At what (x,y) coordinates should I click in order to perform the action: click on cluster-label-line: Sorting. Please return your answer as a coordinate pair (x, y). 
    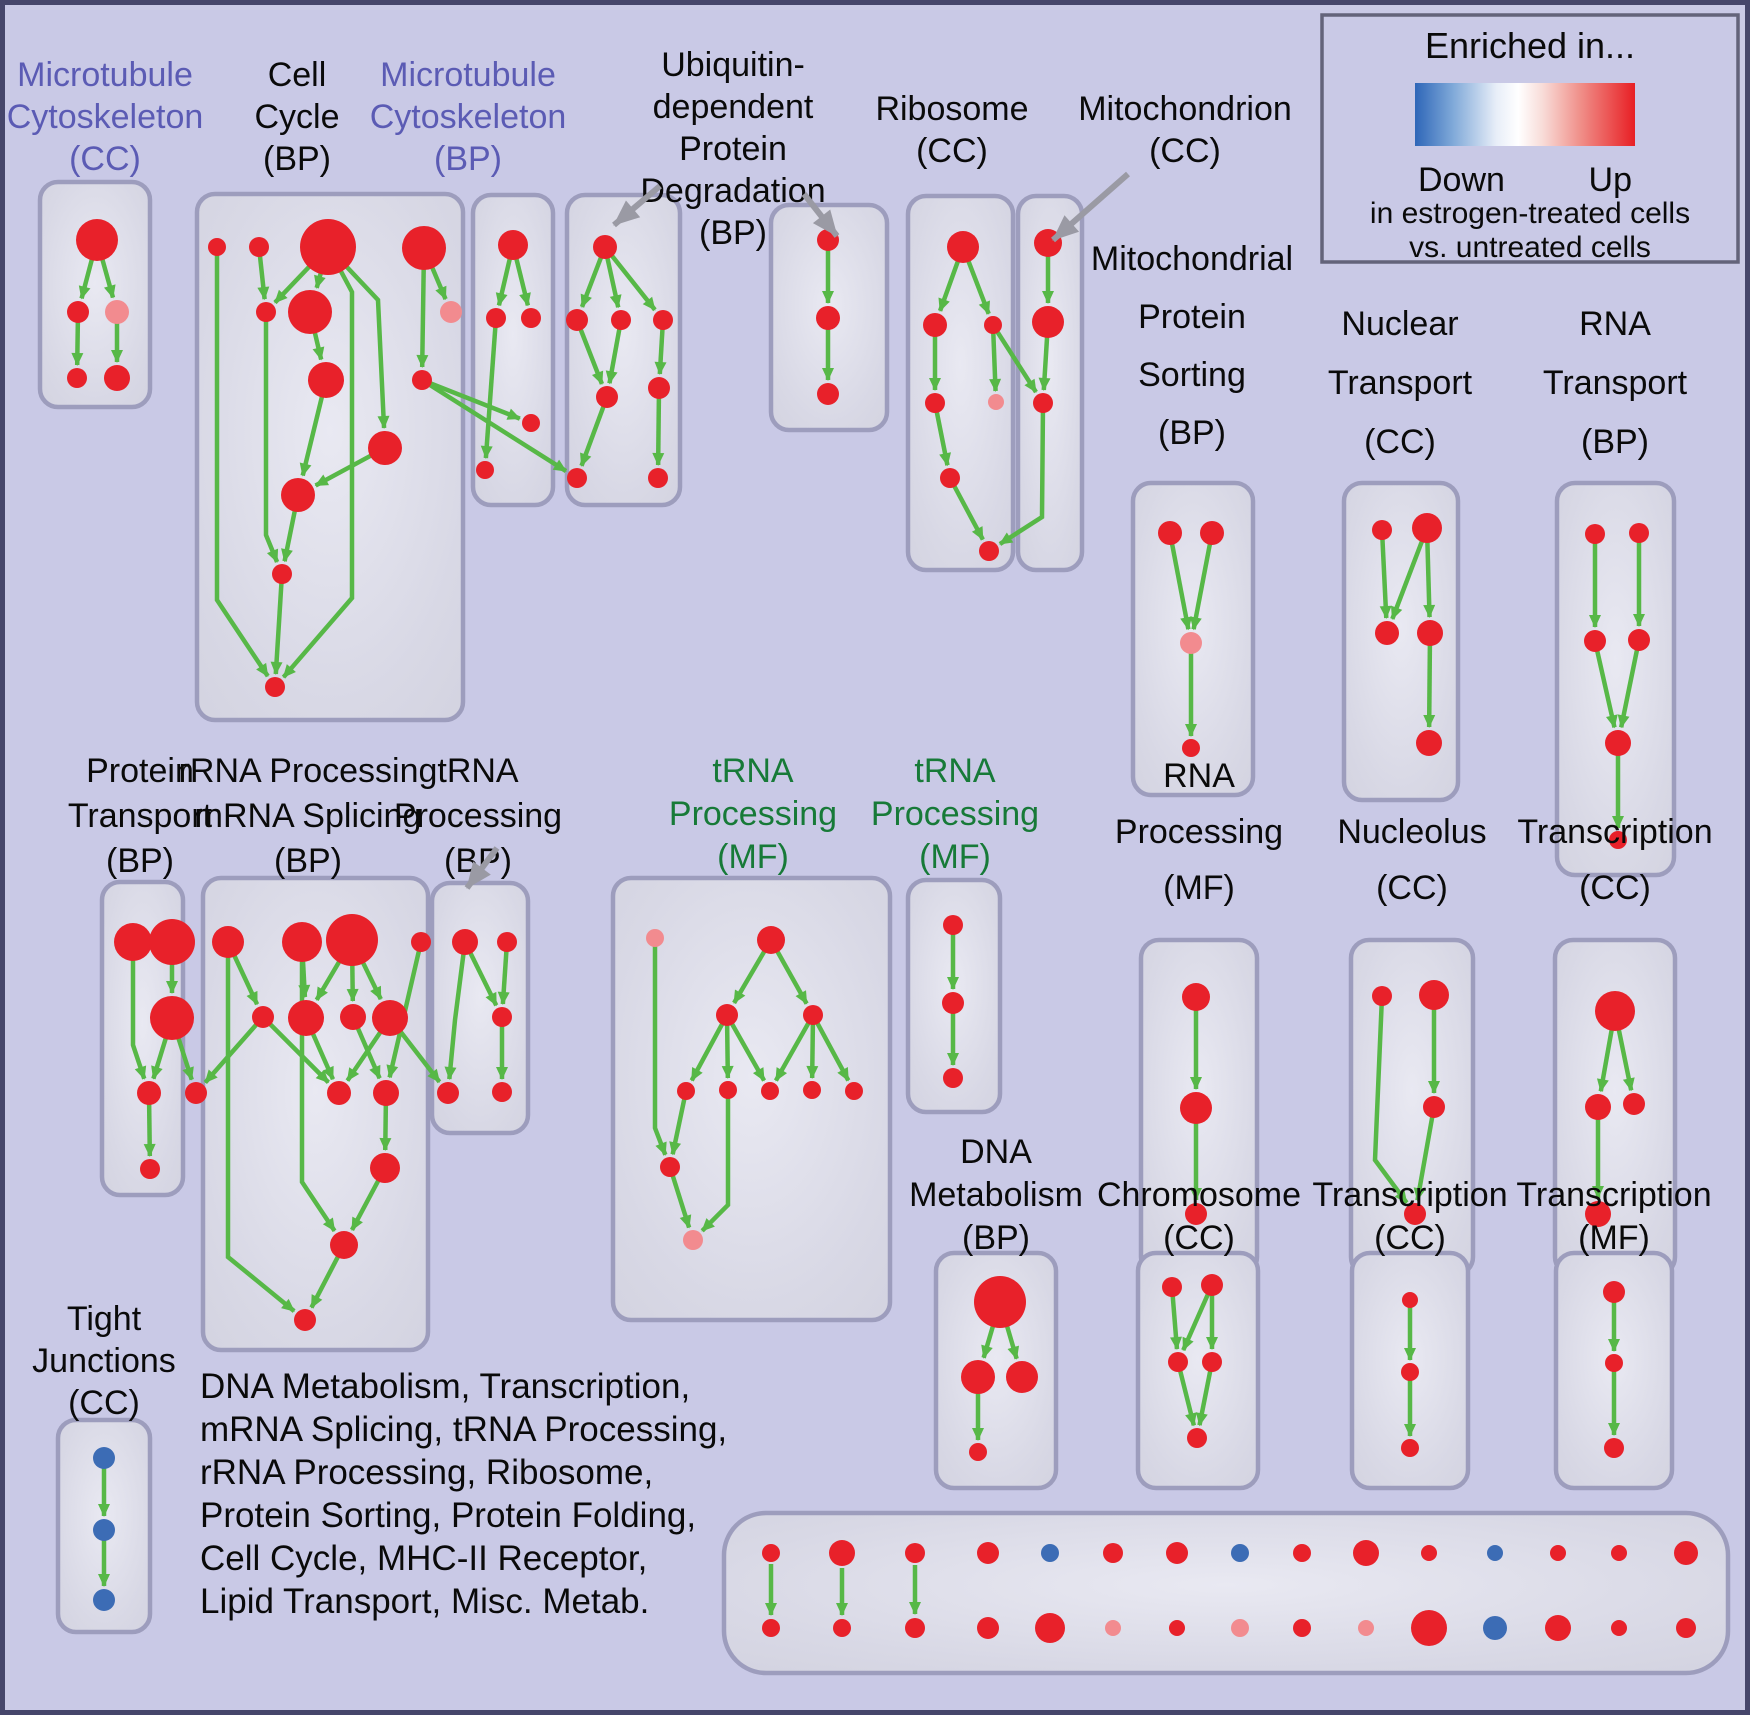
    Looking at the image, I should click on (1192, 375).